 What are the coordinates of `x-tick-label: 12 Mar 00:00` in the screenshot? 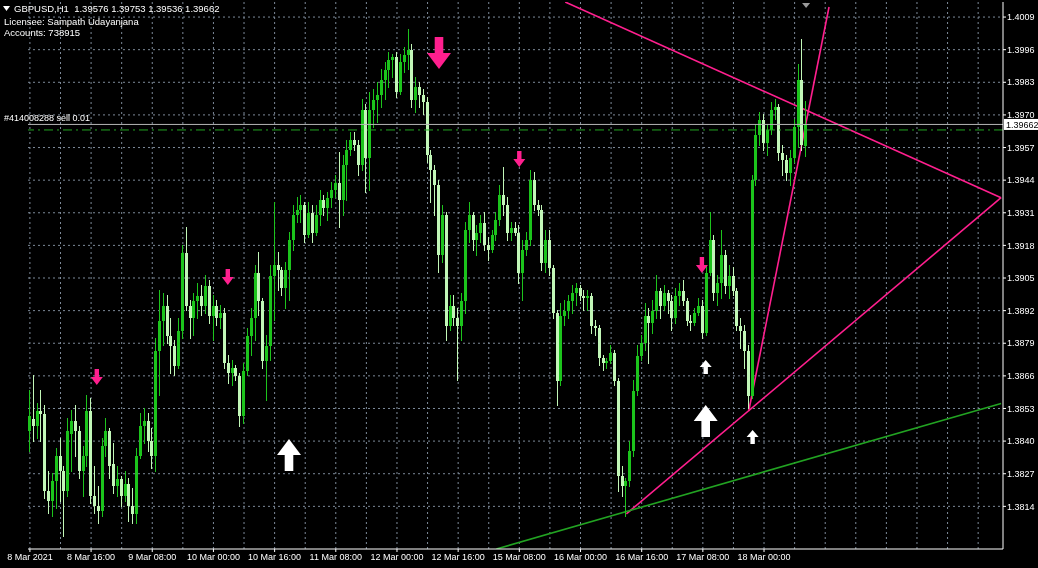 It's located at (397, 557).